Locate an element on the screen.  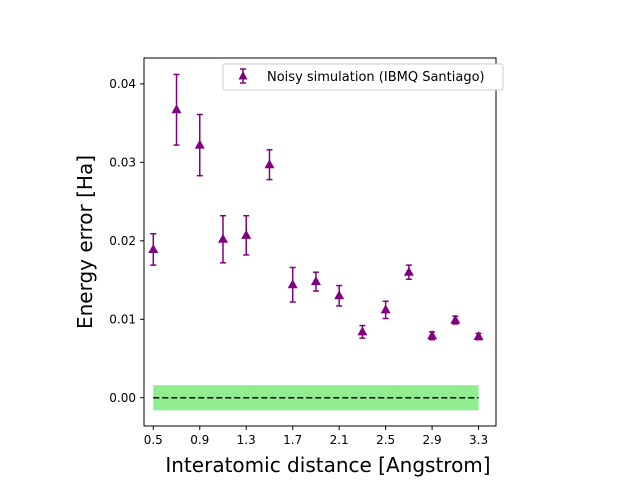
legend: Noisy simulation (IBMQ Santiago) is located at coordinates (363, 77).